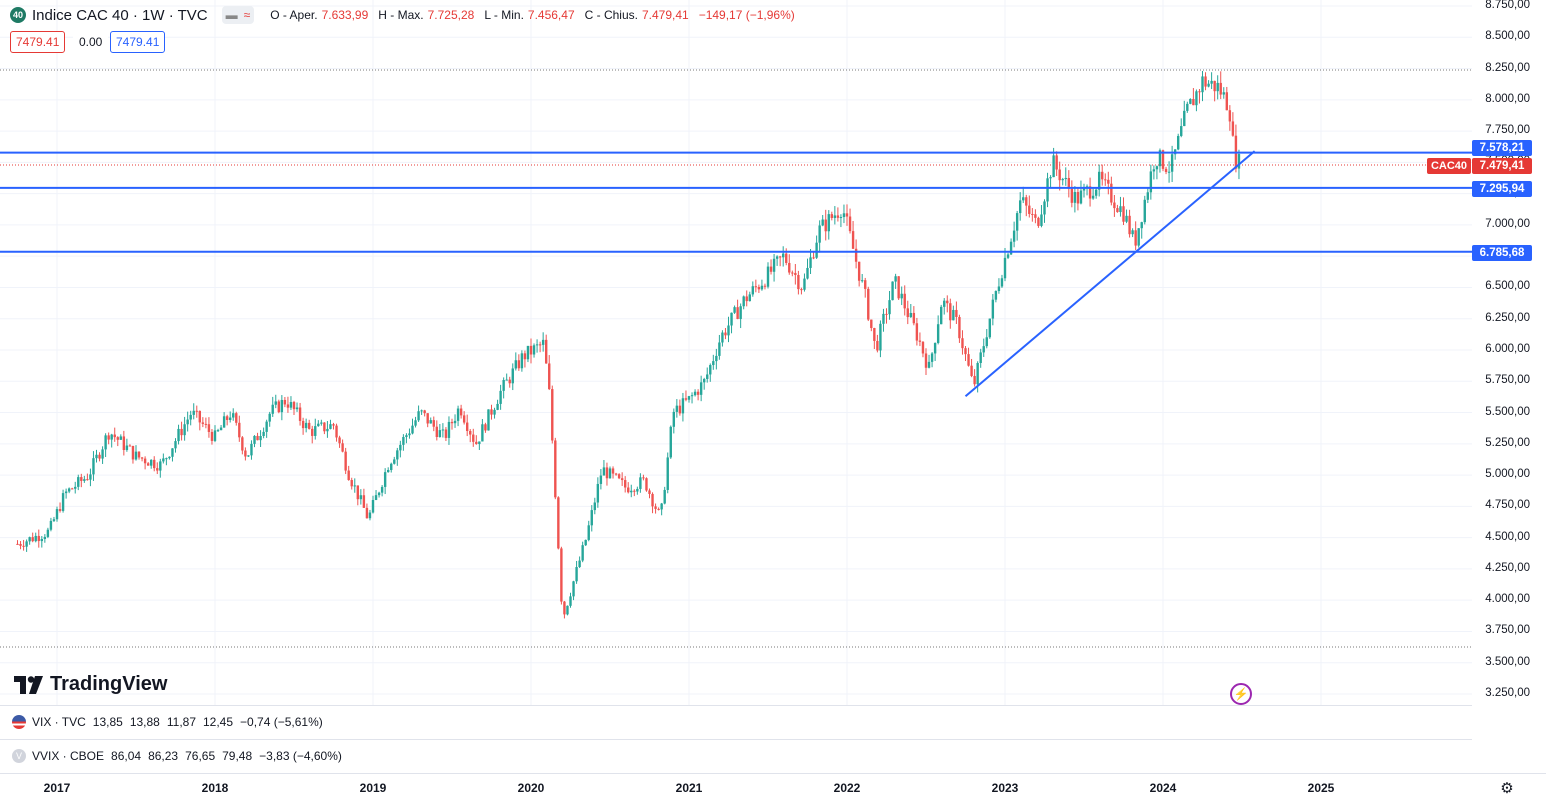  Describe the element at coordinates (120, 15) in the screenshot. I see `symbol-title: Indice CAC 40 · 1W · TVC` at that location.